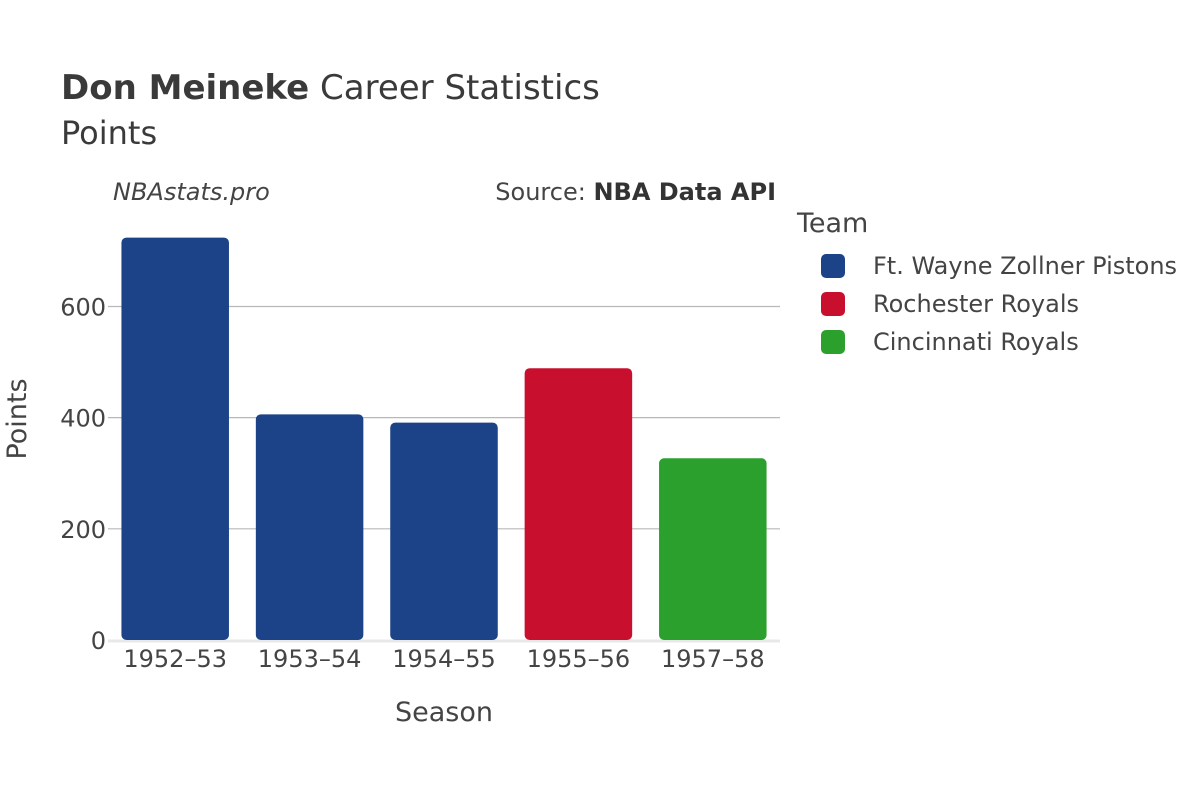 Image resolution: width=1200 pixels, height=800 pixels. I want to click on x-tick-label: 1952–53, so click(175, 659).